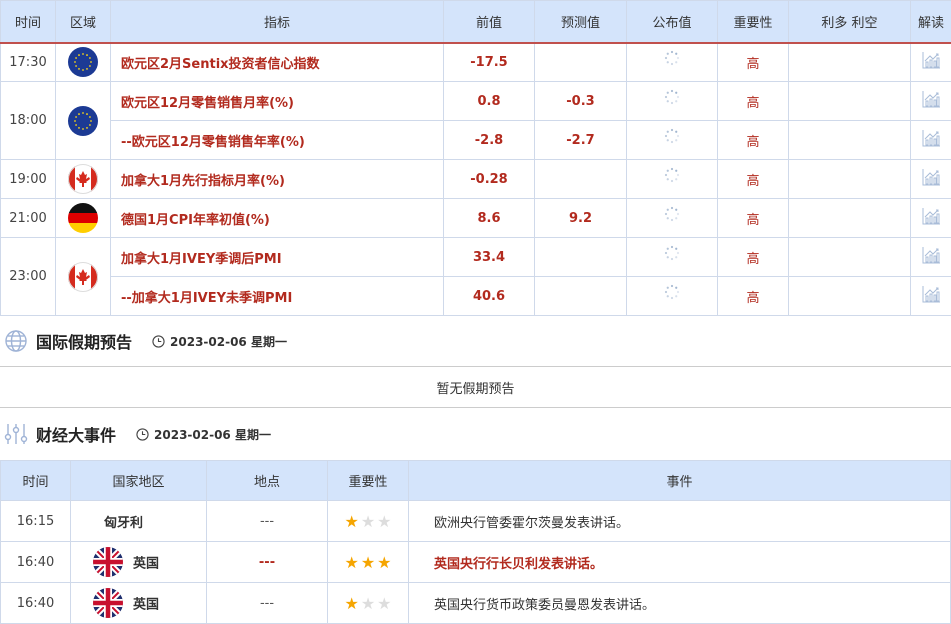 Image resolution: width=951 pixels, height=624 pixels. I want to click on gb-flag-icon, so click(108, 562).